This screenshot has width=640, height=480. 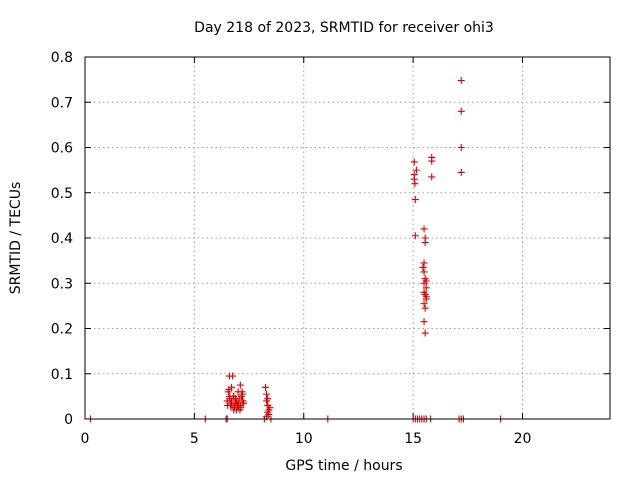 What do you see at coordinates (62, 284) in the screenshot?
I see `y-tick-label: 0.3` at bounding box center [62, 284].